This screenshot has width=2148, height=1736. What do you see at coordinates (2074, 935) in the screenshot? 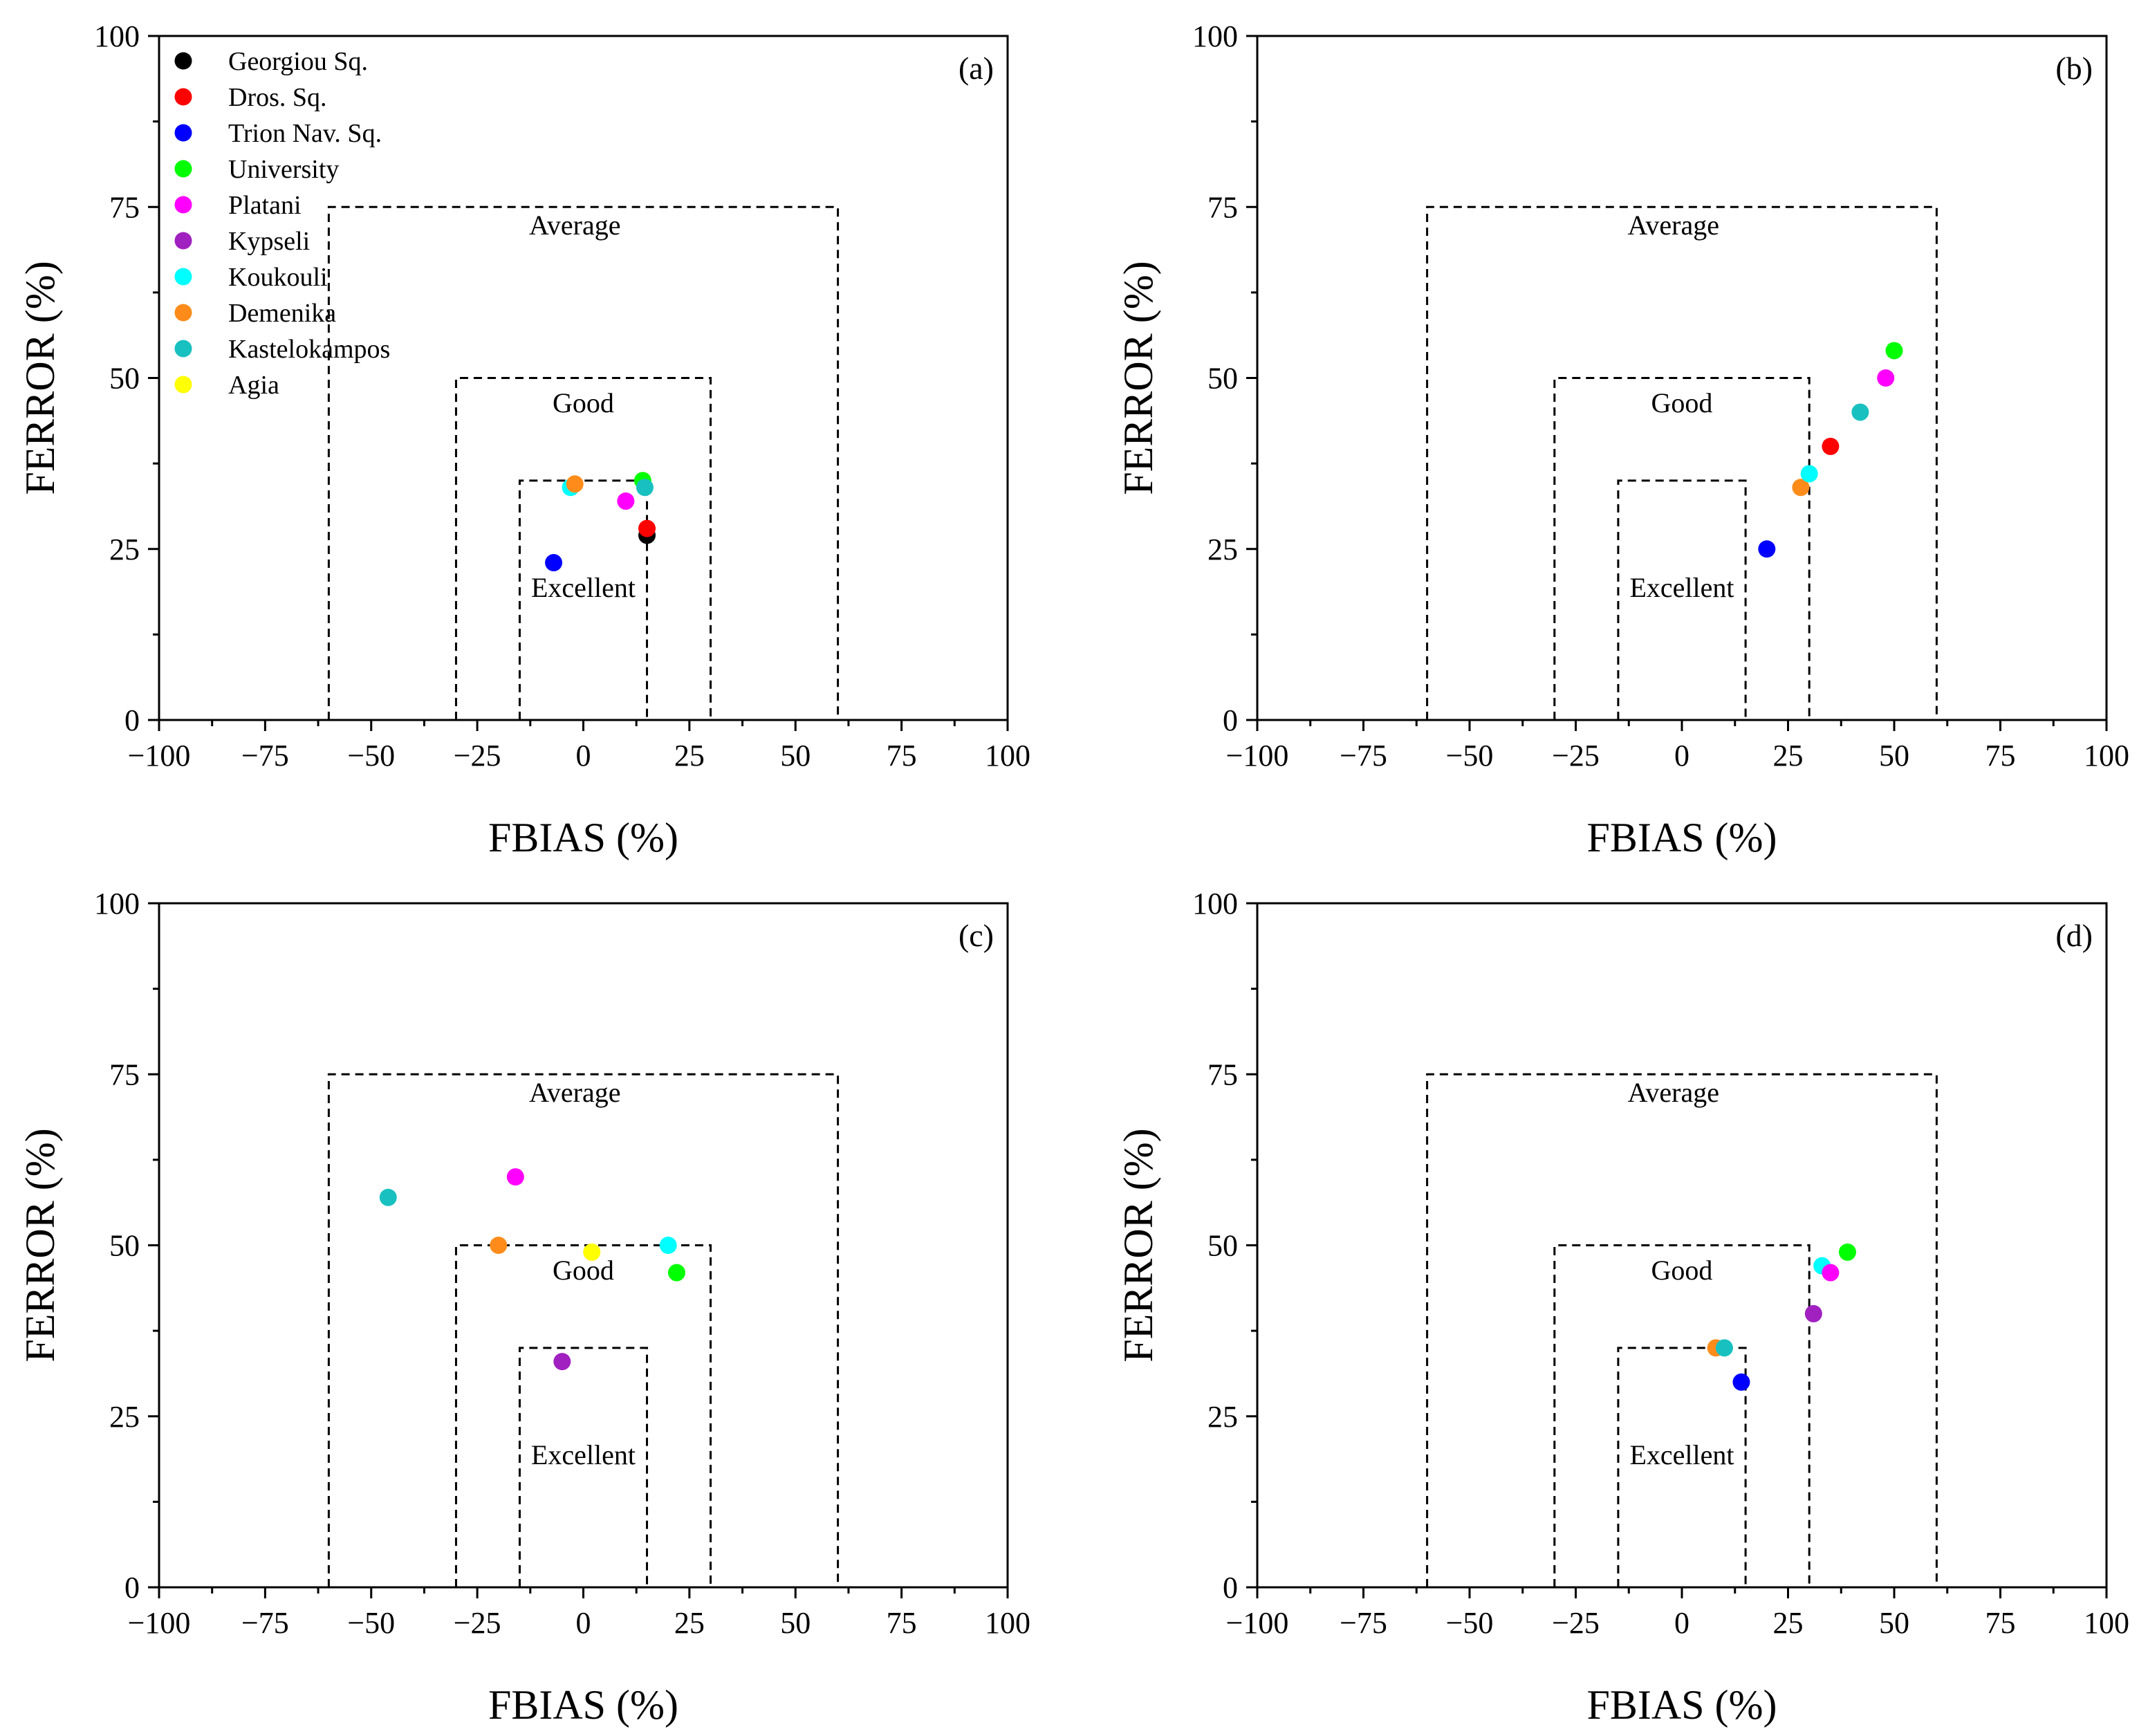
I see `panel-label: (d)` at bounding box center [2074, 935].